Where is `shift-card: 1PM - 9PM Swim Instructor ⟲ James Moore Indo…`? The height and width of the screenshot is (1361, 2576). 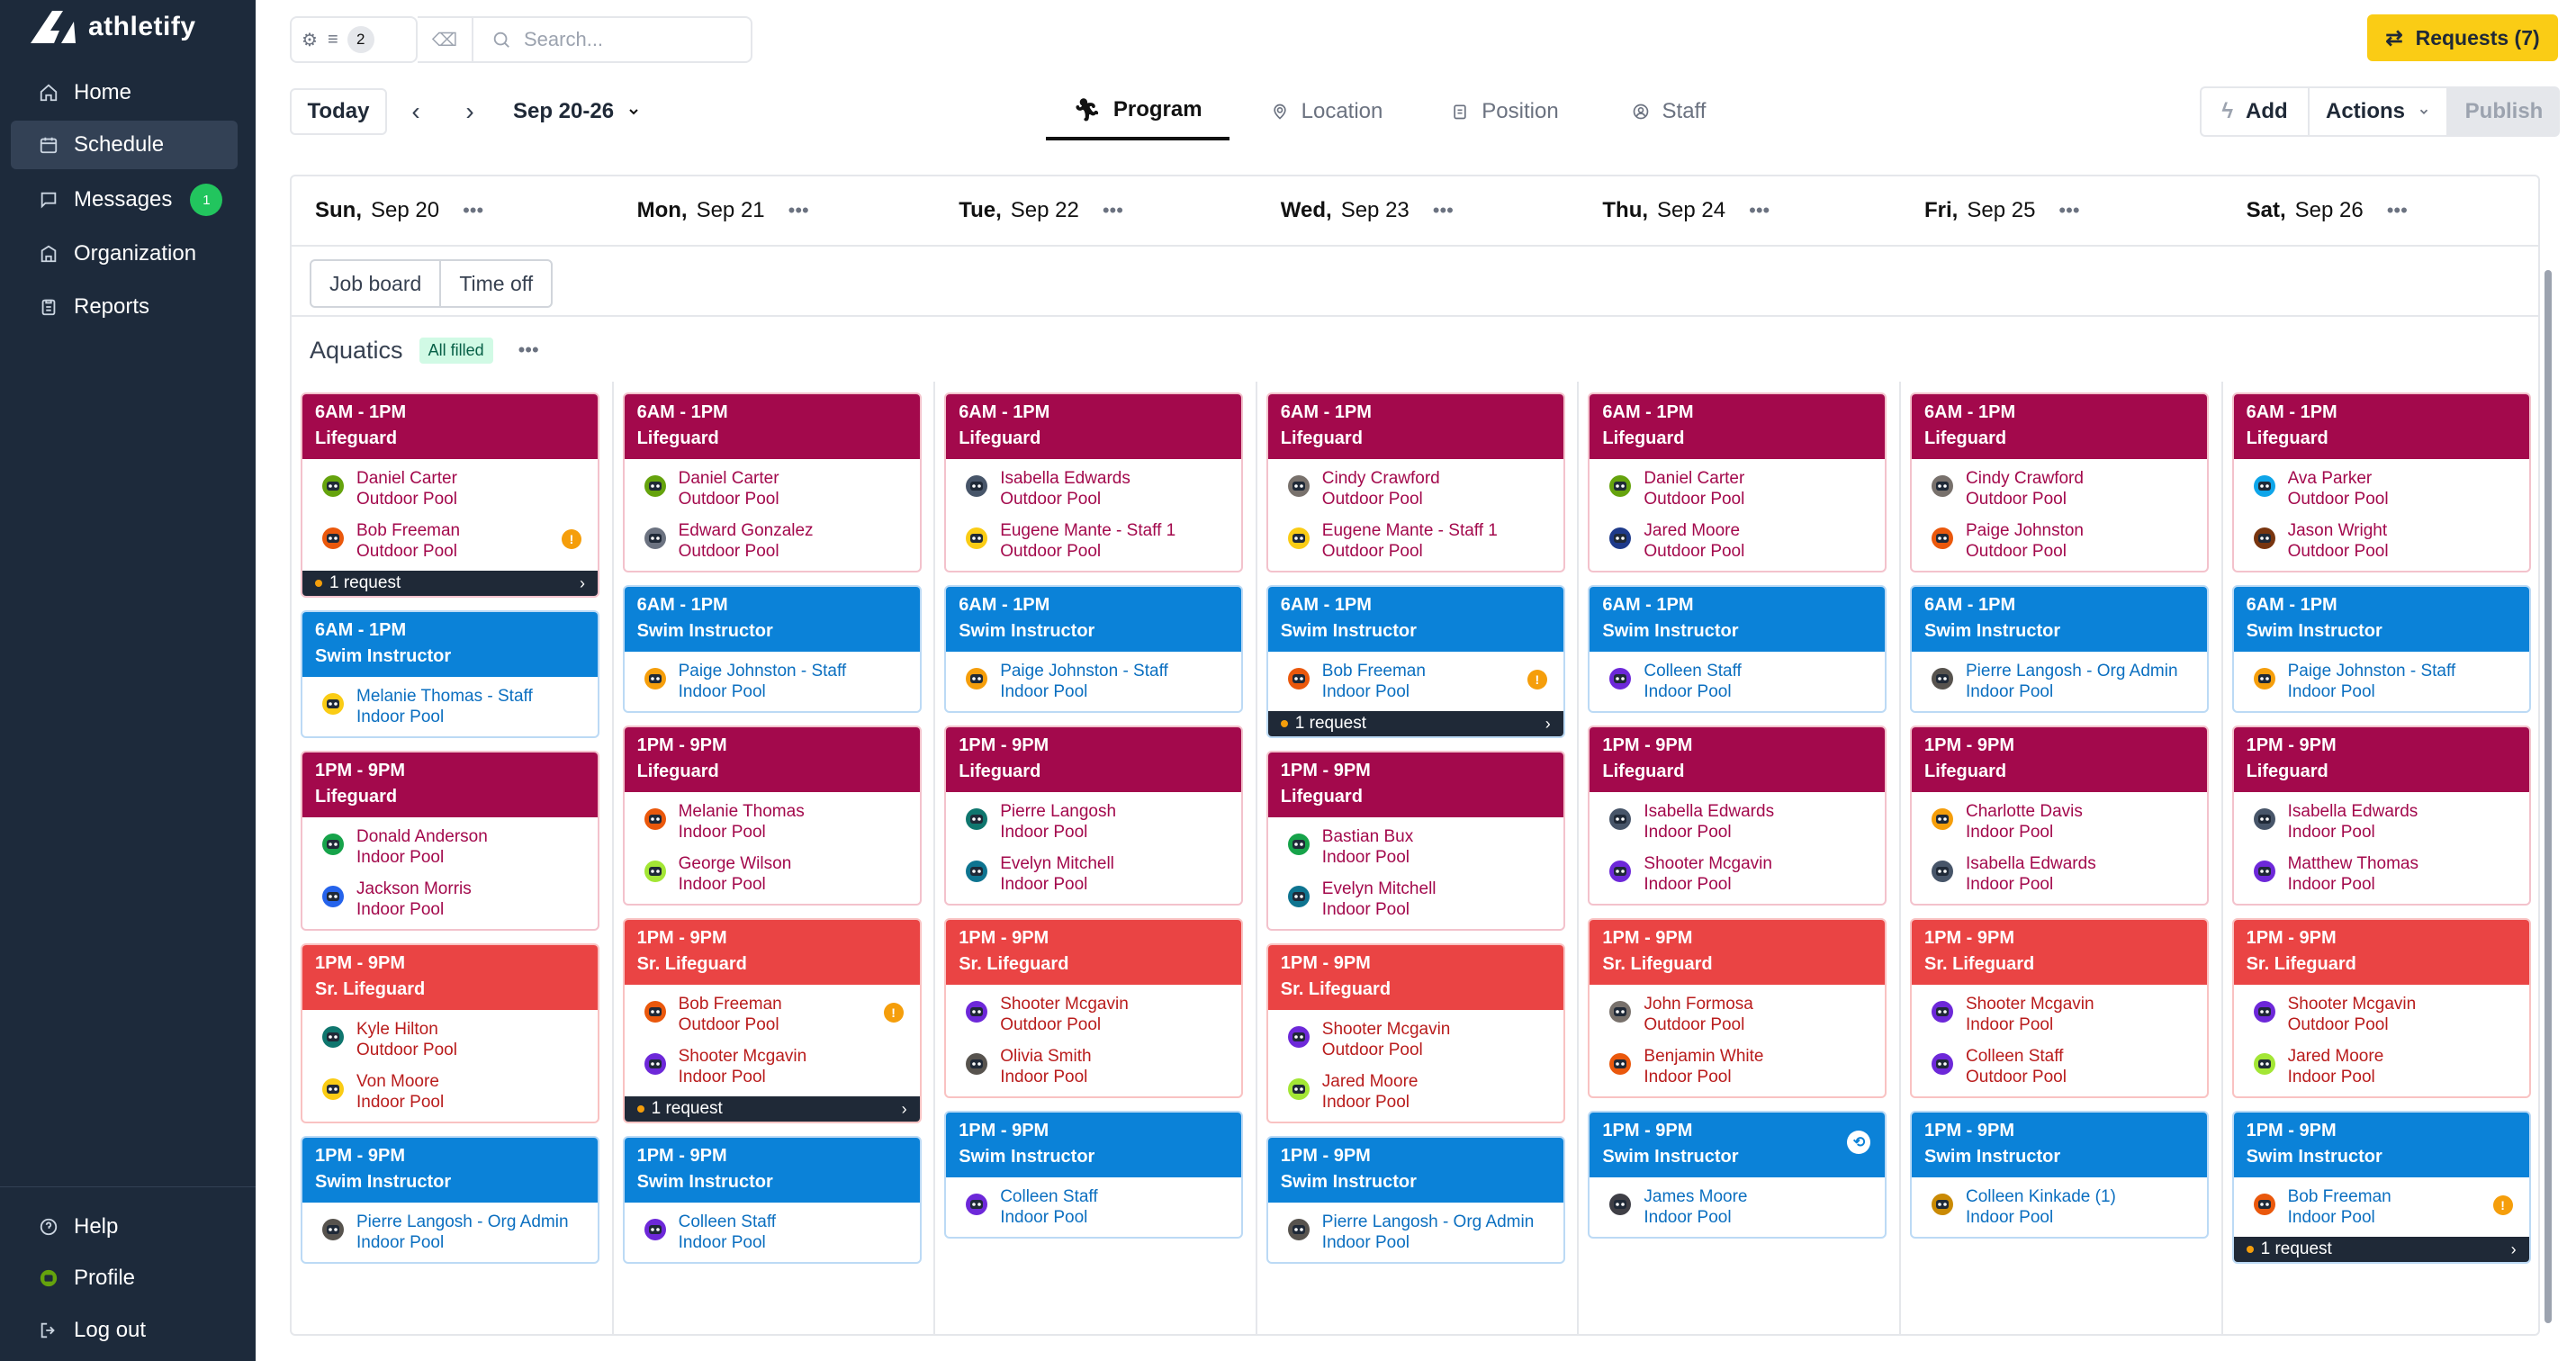 shift-card: 1PM - 9PM Swim Instructor ⟲ James Moore Indo… is located at coordinates (1737, 1175).